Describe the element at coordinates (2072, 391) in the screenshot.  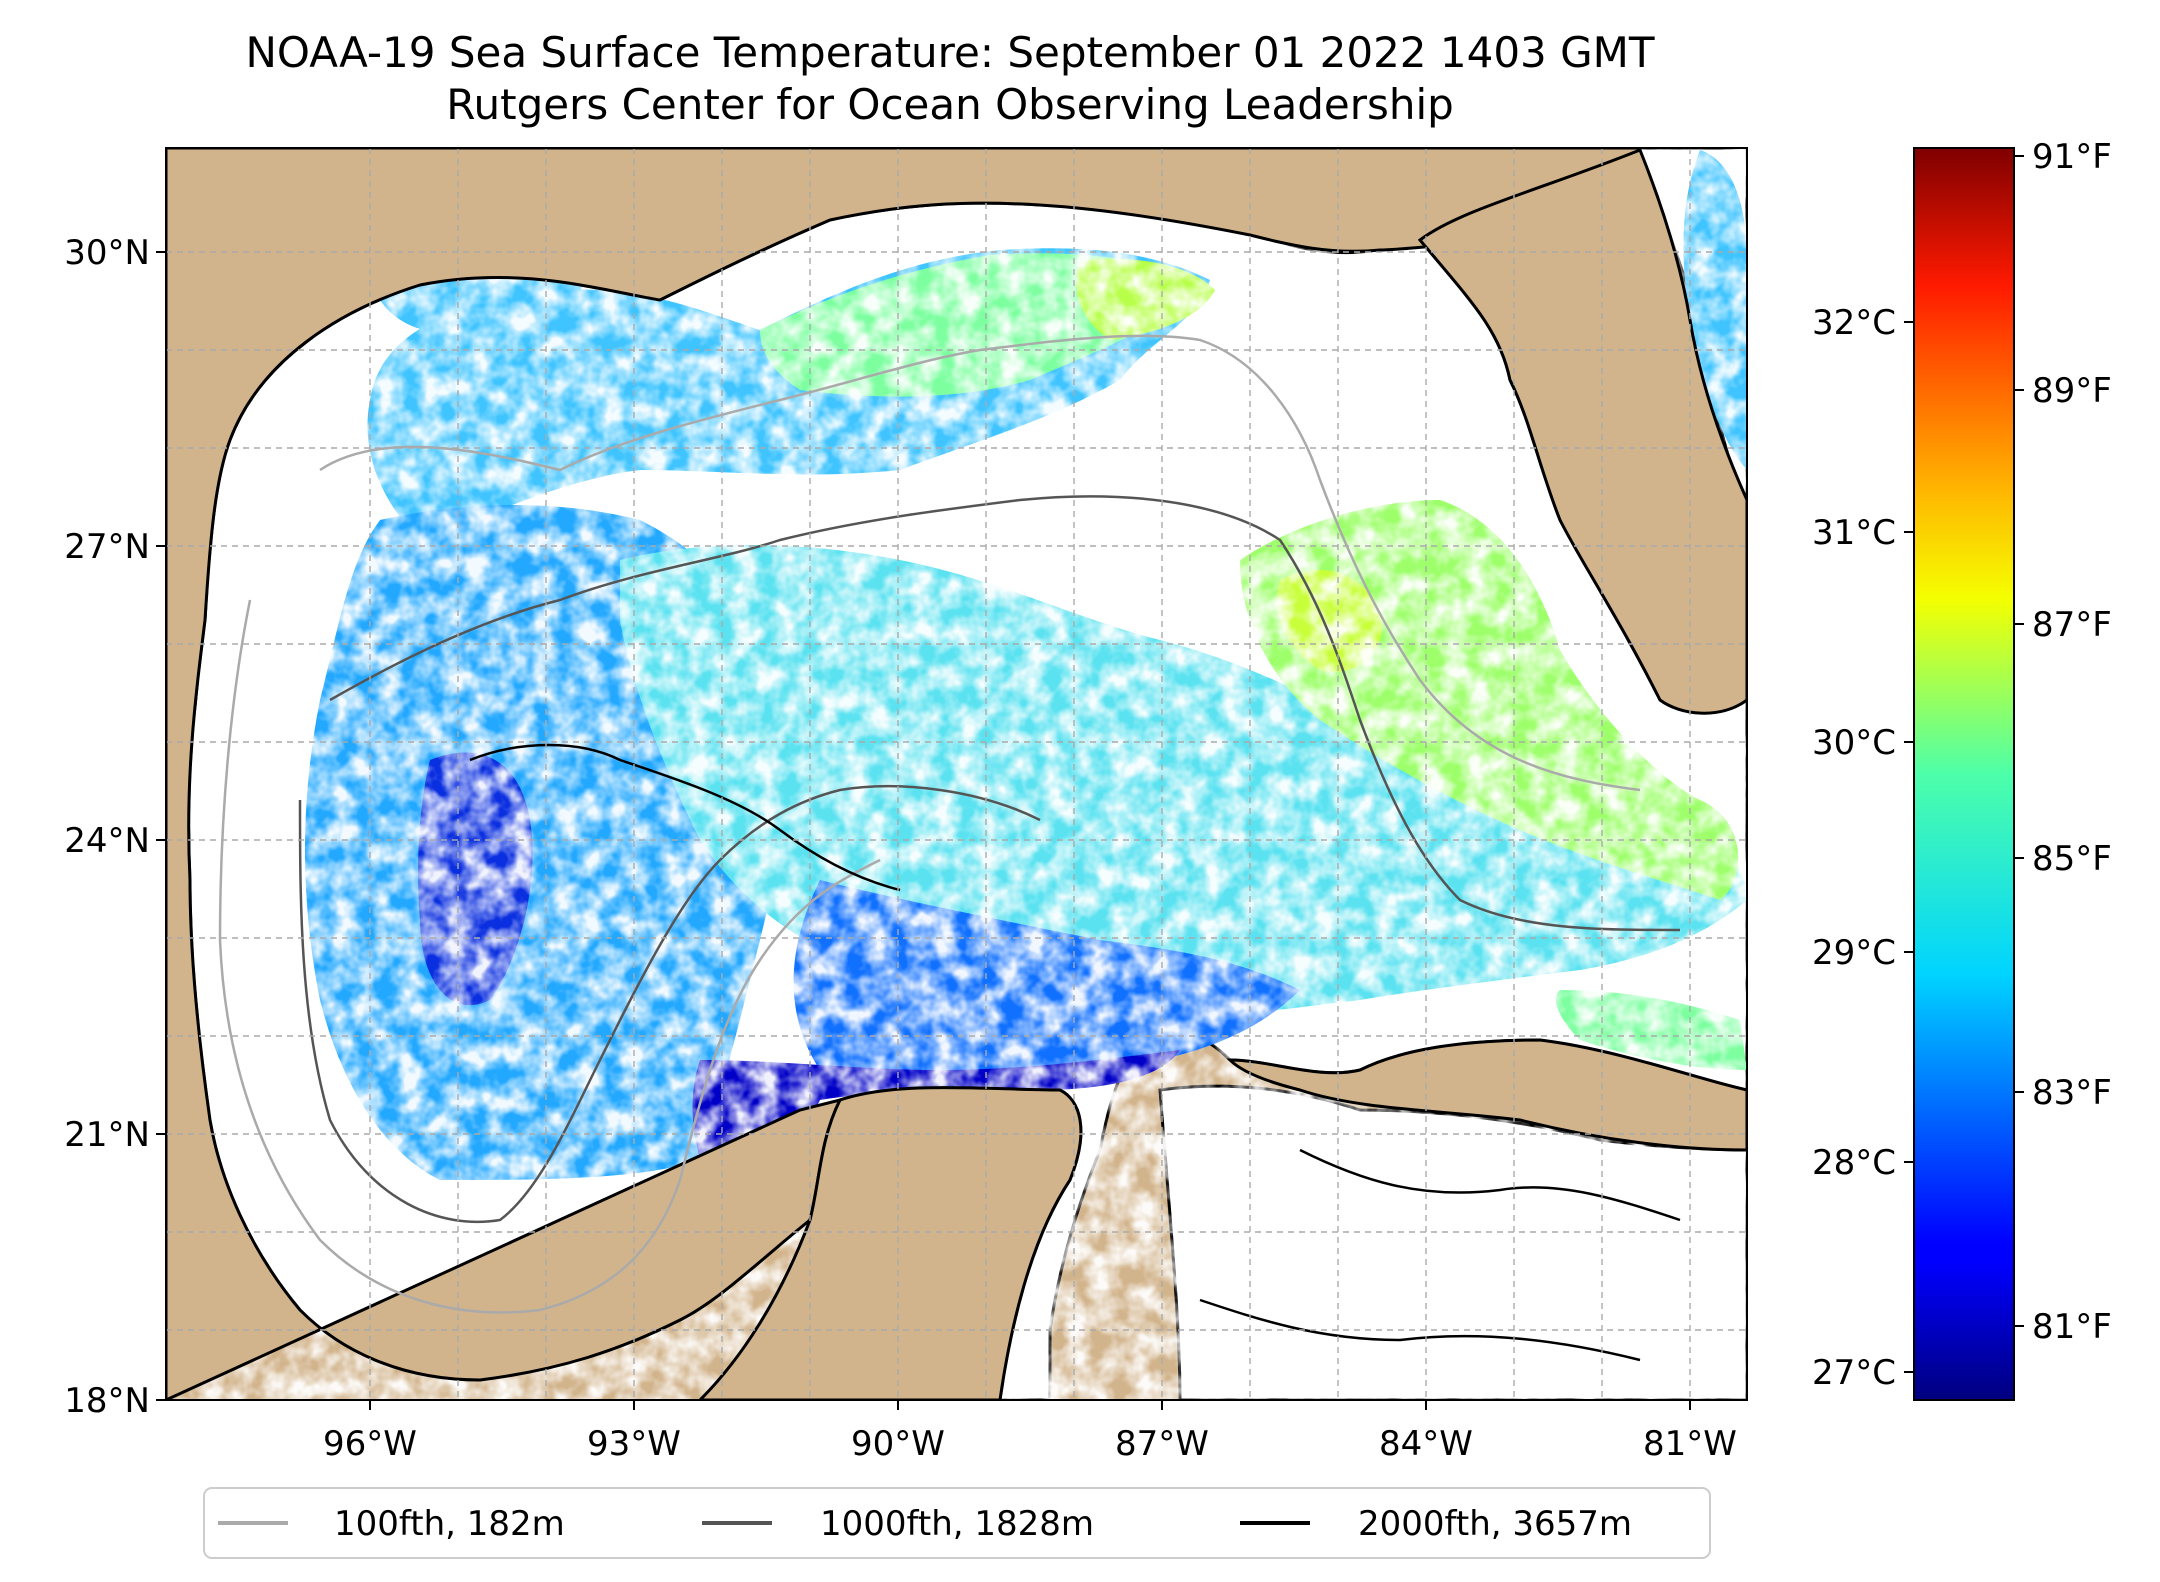
I see `fahrenheit-tick-label: 89°F` at that location.